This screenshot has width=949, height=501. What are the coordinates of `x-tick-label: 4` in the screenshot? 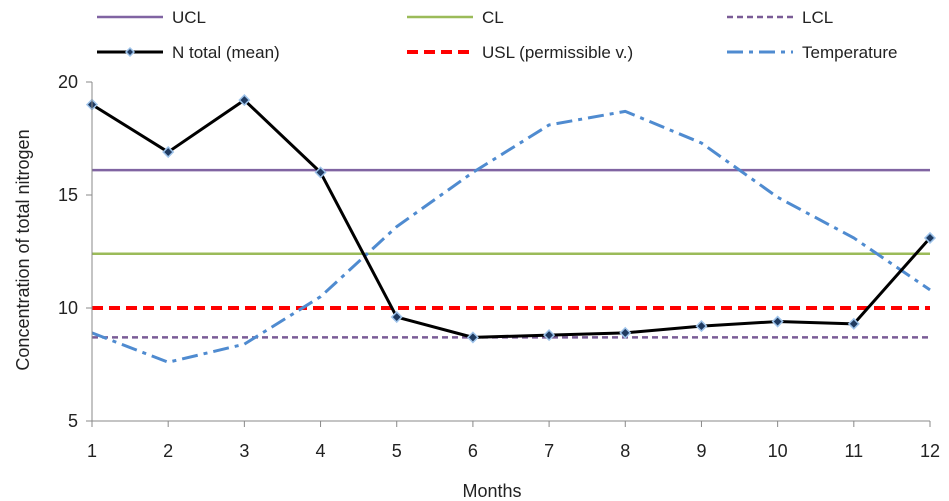 It's located at (321, 451).